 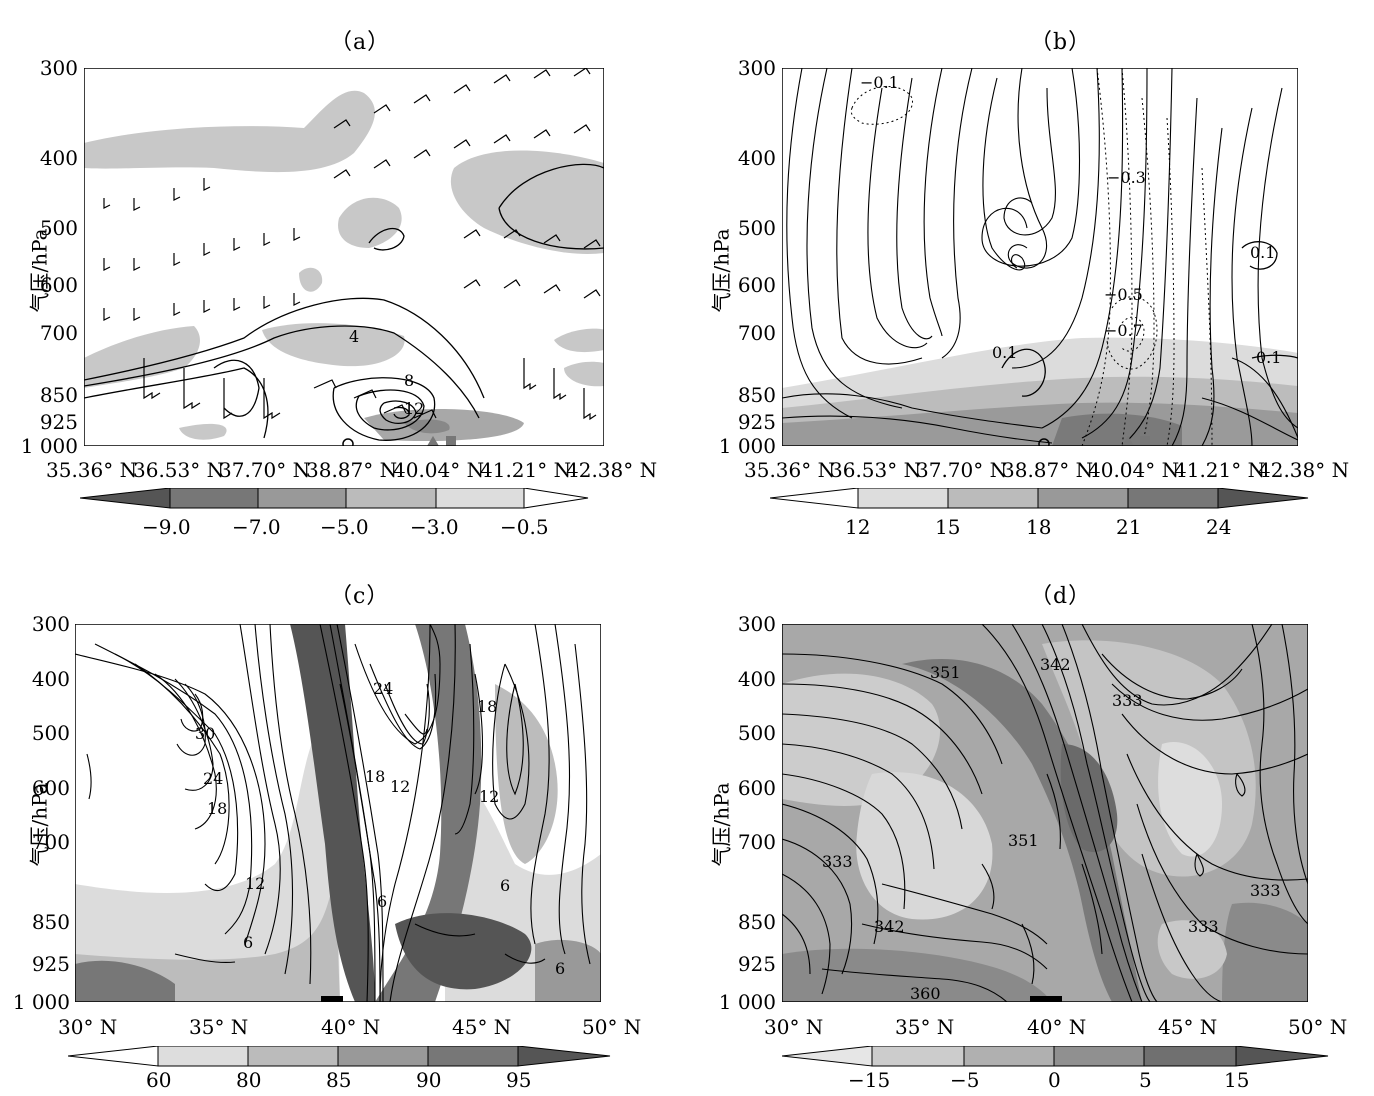 What do you see at coordinates (339, 1056) in the screenshot?
I see `panel-c-colorbar` at bounding box center [339, 1056].